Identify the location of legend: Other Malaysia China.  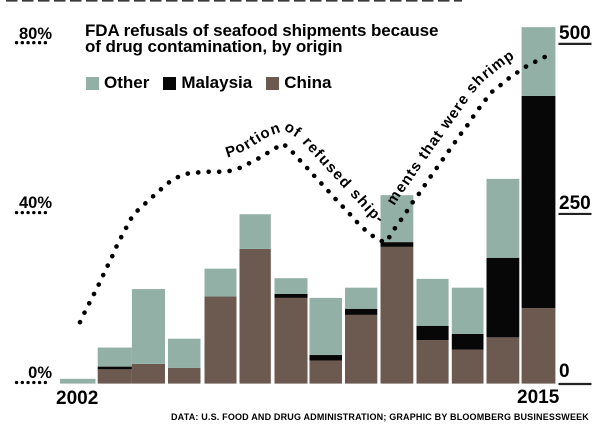
(215, 83).